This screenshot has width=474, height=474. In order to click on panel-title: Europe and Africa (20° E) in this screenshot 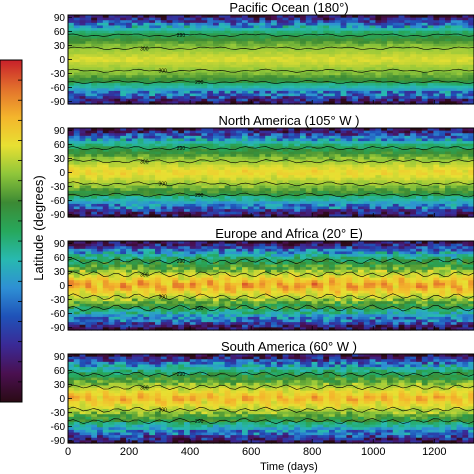, I will do `click(289, 233)`.